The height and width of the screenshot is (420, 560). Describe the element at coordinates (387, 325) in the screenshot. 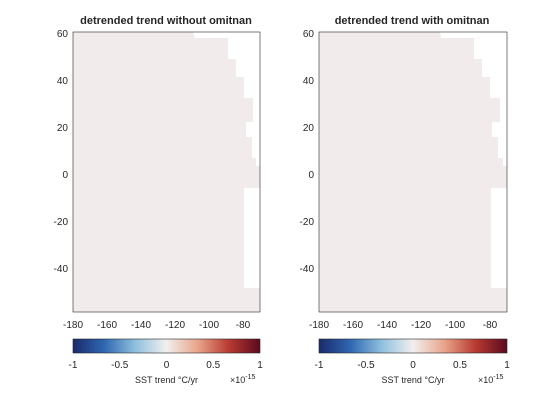

I see `right-x-tick-label: -140` at that location.